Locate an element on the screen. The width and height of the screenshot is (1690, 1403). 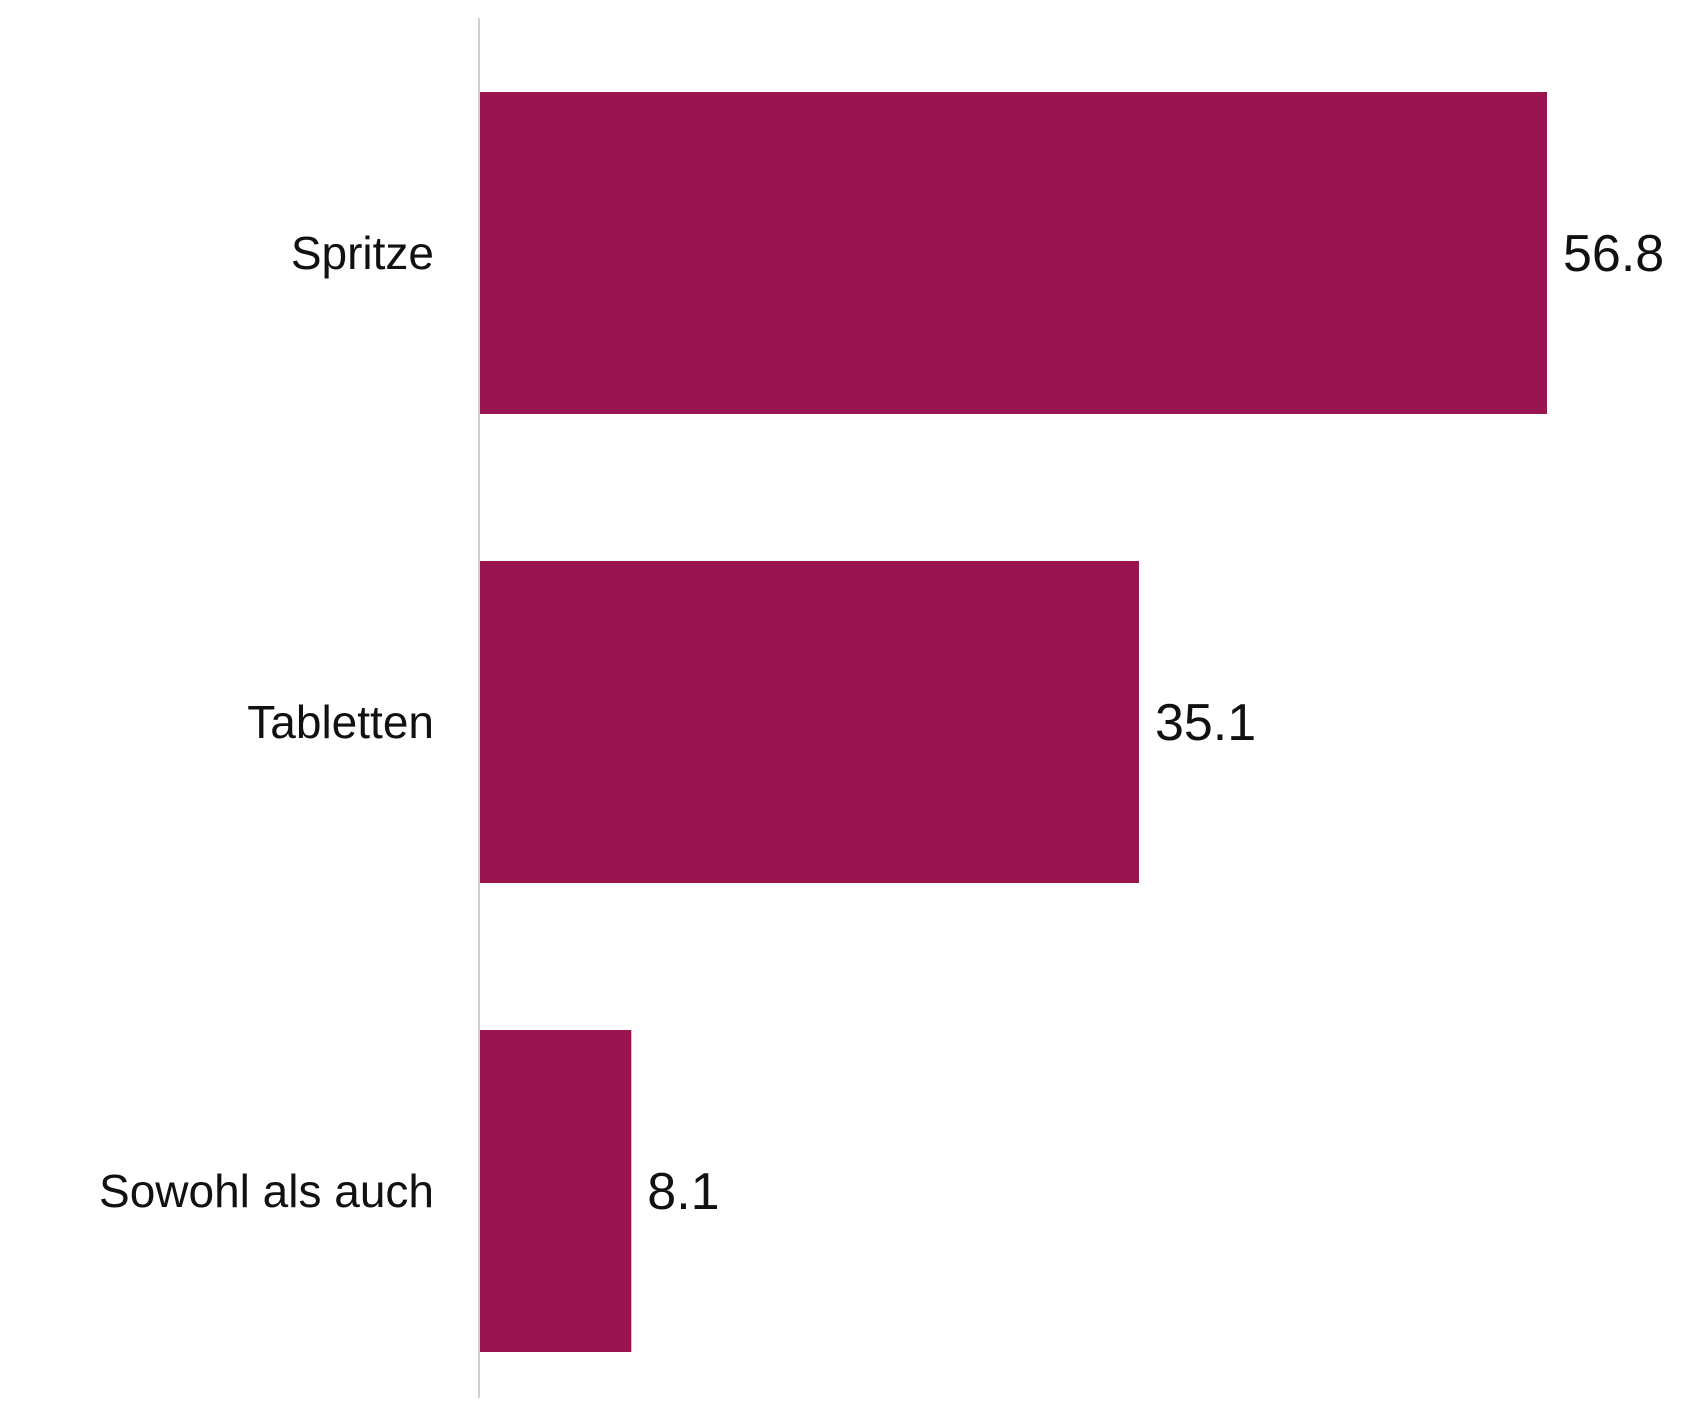
category-labels: Spritze Tabletten Sowohl als auch is located at coordinates (266, 722).